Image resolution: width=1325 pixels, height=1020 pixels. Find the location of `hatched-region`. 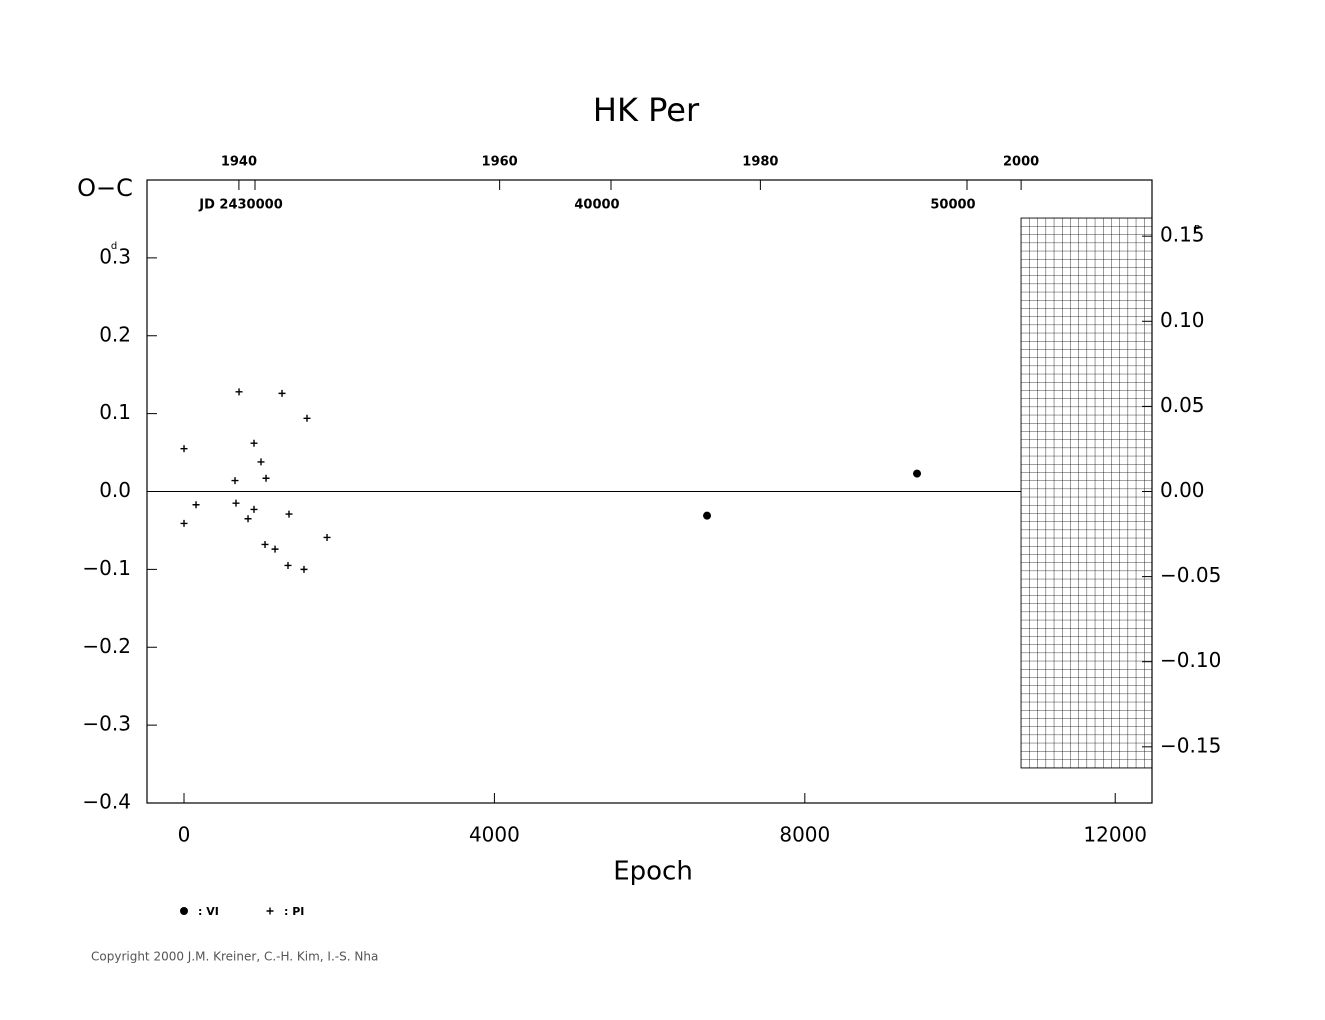

hatched-region is located at coordinates (1086, 493).